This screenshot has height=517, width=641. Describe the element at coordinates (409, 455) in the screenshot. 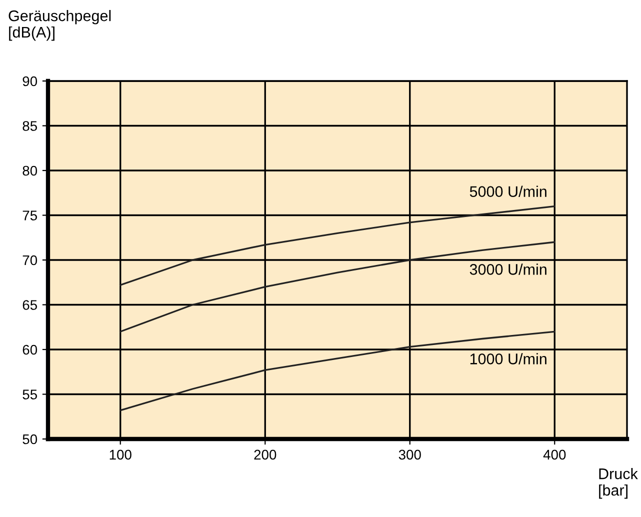

I see `x-tick-label: 300` at that location.